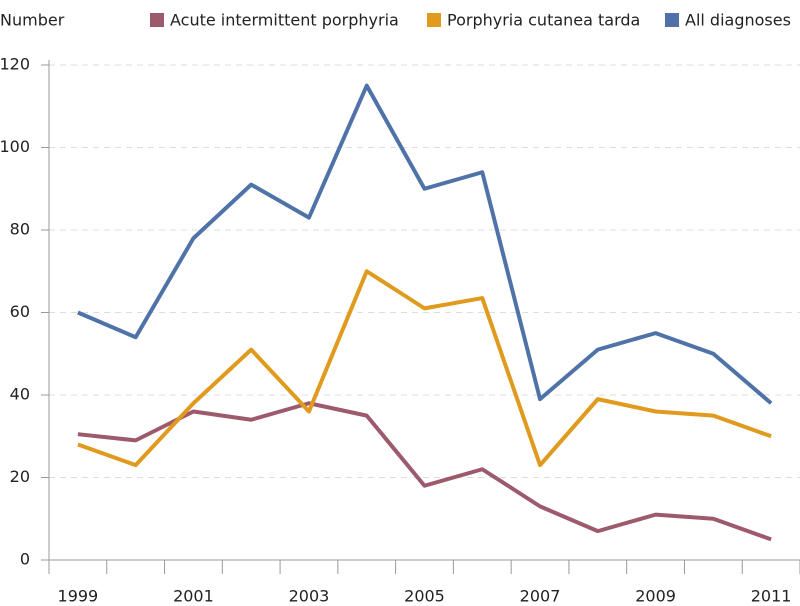  Describe the element at coordinates (771, 596) in the screenshot. I see `x-tick-label: 2011` at that location.